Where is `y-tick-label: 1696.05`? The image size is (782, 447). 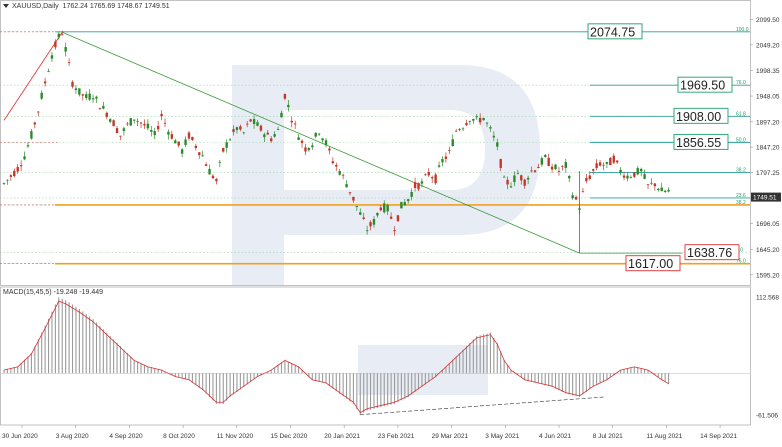
y-tick-label: 1696.05 is located at coordinates (768, 224).